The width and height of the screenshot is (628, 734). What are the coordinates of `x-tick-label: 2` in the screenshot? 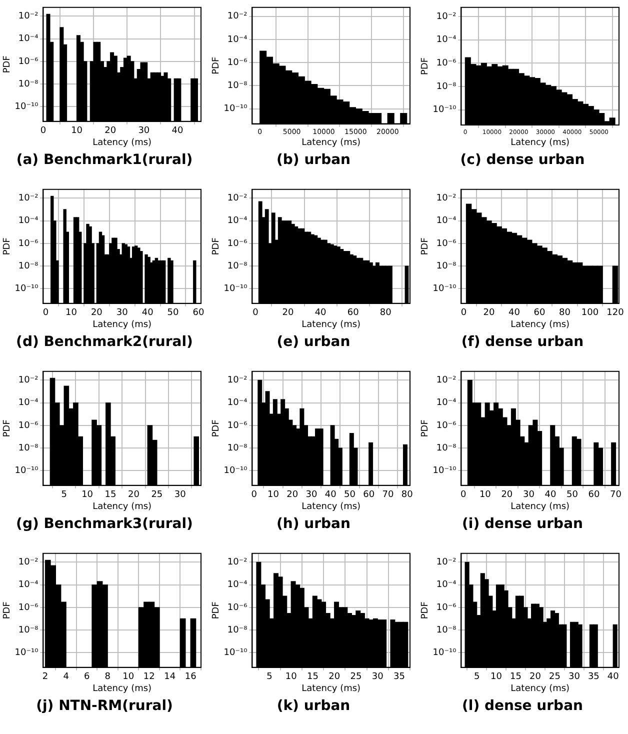 It's located at (45, 677).